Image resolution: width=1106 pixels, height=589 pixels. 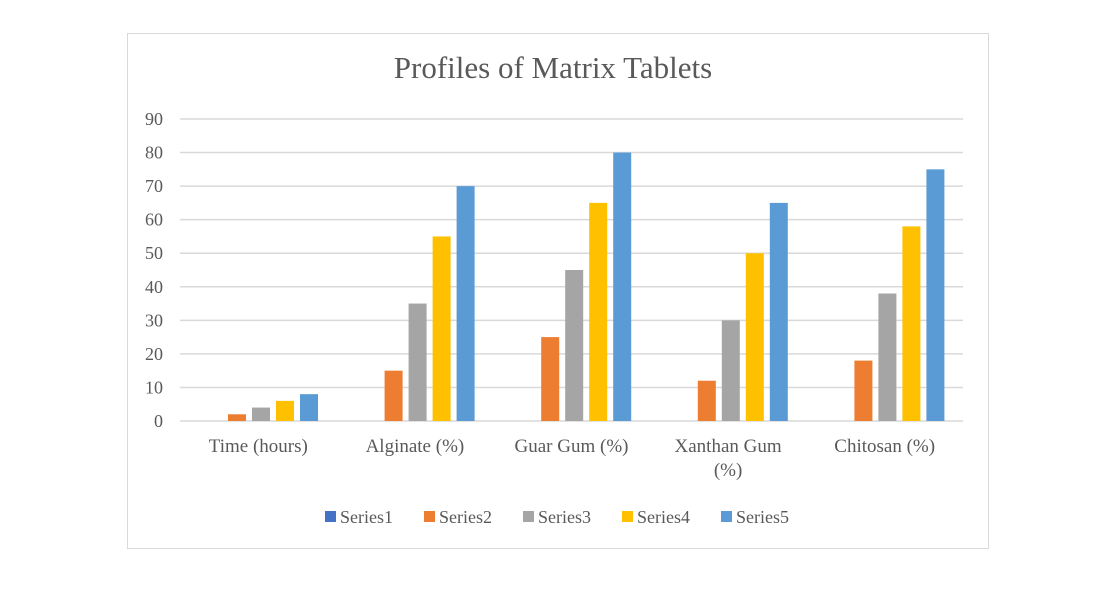 What do you see at coordinates (154, 354) in the screenshot?
I see `y-tick-label: 20` at bounding box center [154, 354].